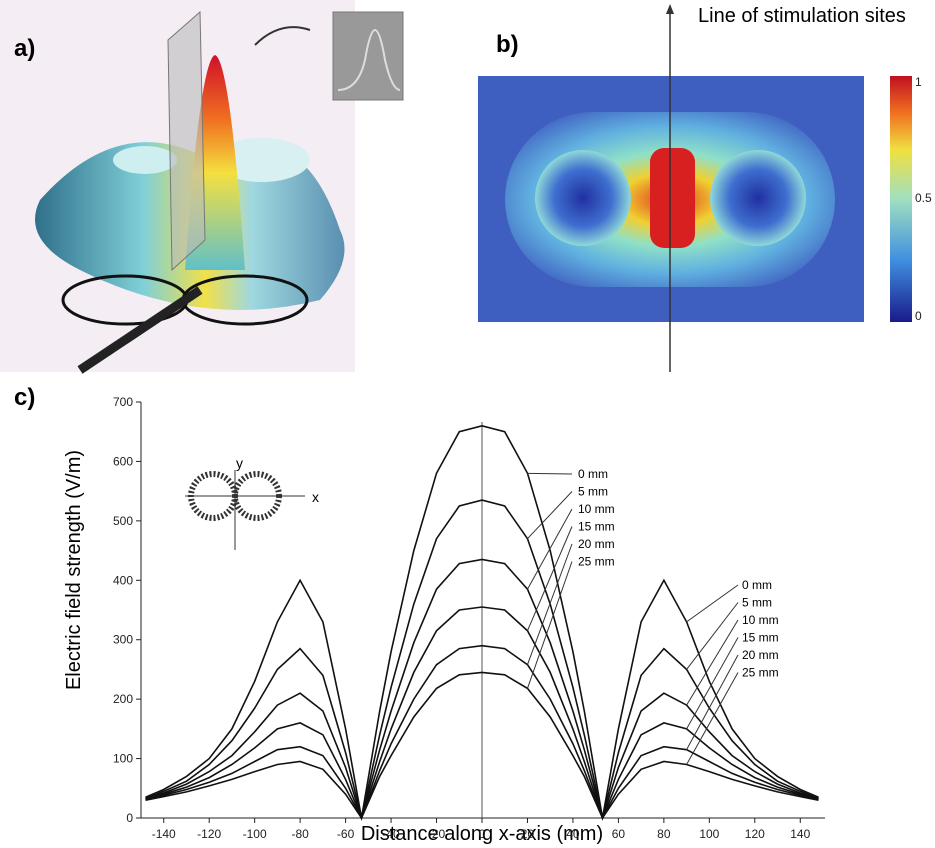  What do you see at coordinates (123, 402) in the screenshot?
I see `y-tick-label: 700` at bounding box center [123, 402].